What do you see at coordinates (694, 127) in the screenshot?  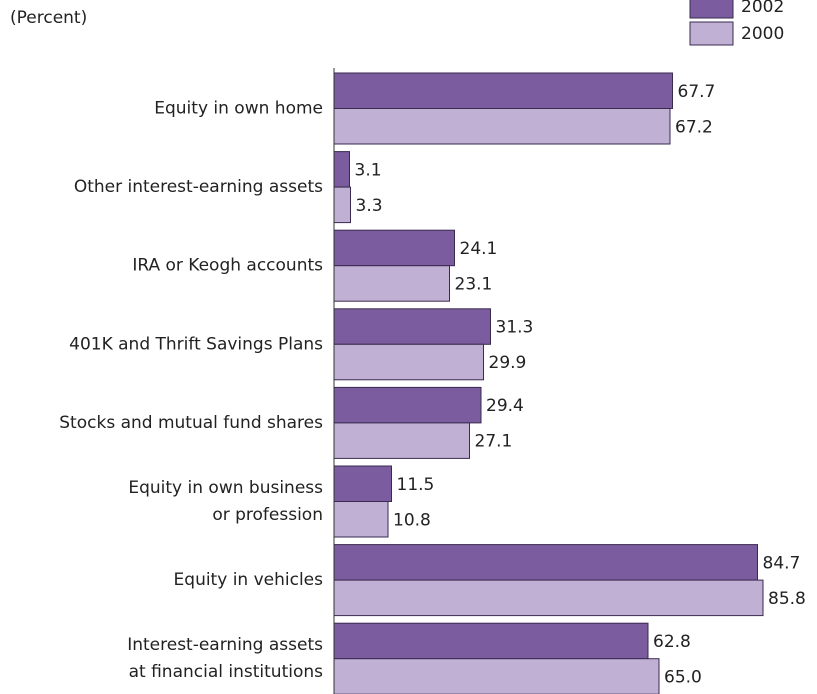 I see `value-label: 67.2` at bounding box center [694, 127].